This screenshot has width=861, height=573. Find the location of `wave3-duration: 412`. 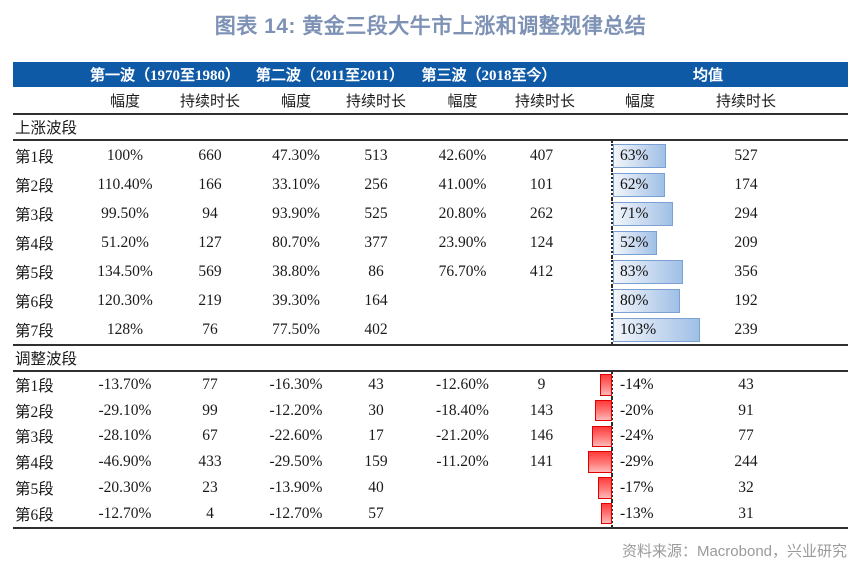

wave3-duration: 412 is located at coordinates (541, 271).